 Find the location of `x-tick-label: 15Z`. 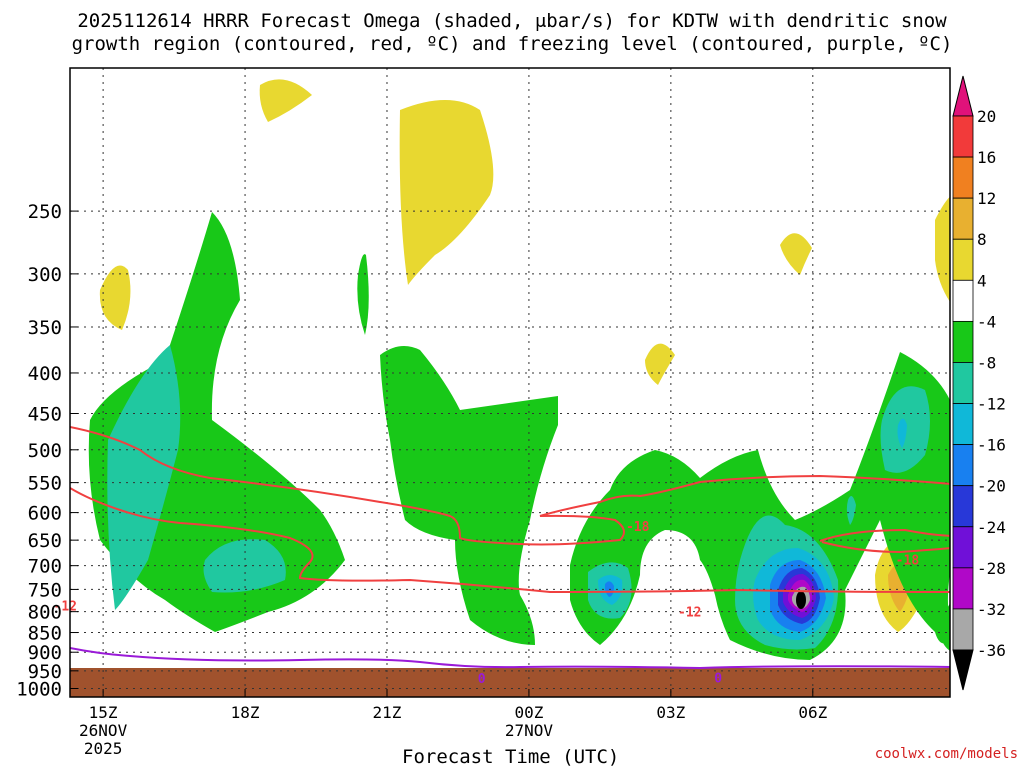

x-tick-label: 15Z is located at coordinates (103, 712).